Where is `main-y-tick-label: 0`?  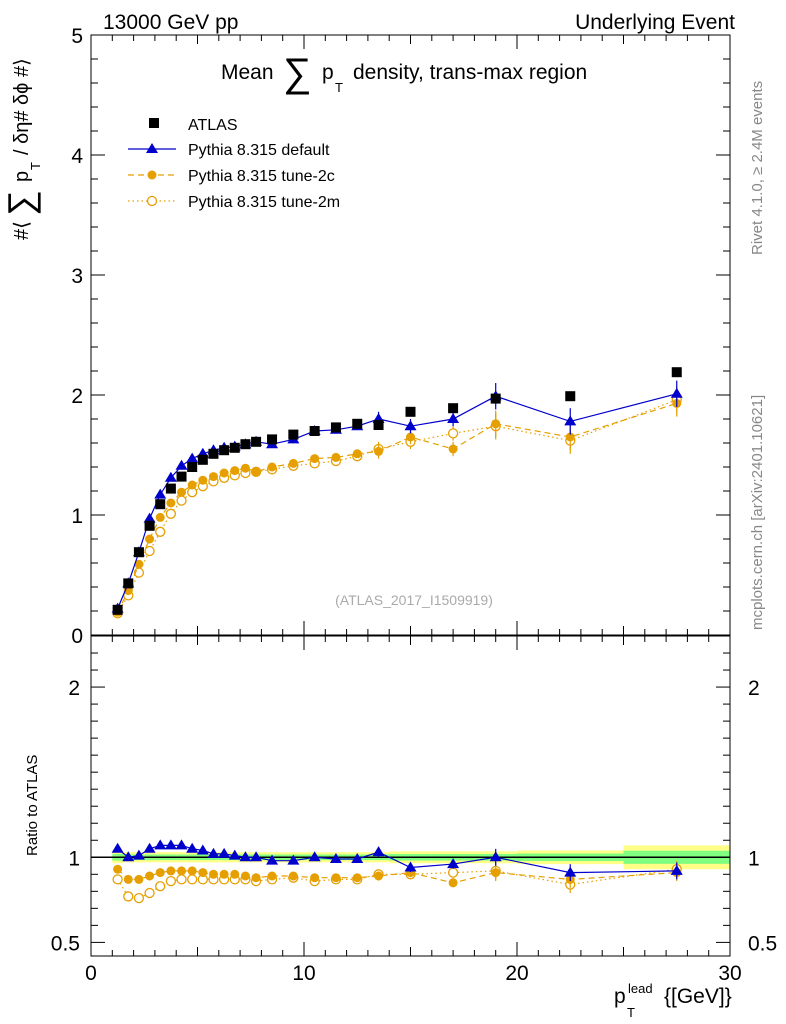 main-y-tick-label: 0 is located at coordinates (77, 636).